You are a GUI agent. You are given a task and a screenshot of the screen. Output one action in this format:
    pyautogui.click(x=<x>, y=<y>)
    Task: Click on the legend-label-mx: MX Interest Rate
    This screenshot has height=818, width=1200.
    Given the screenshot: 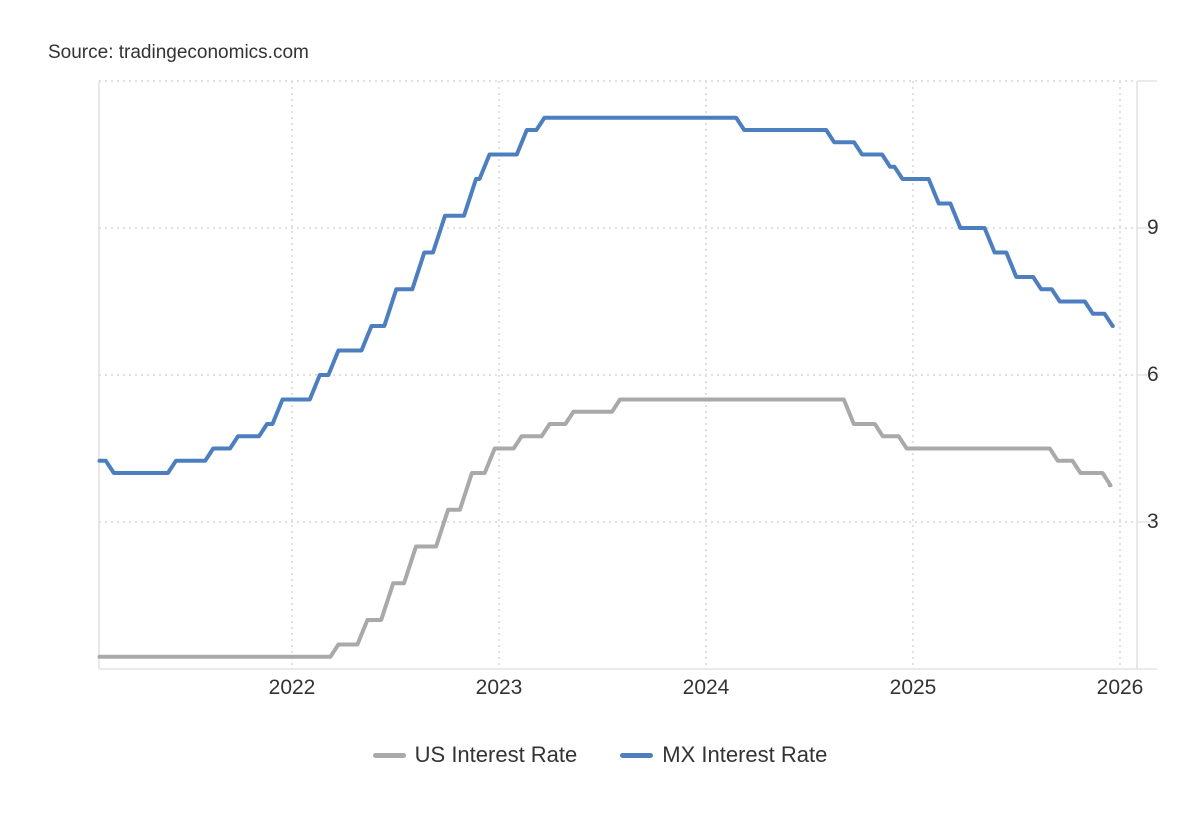 What is the action you would take?
    pyautogui.click(x=745, y=754)
    